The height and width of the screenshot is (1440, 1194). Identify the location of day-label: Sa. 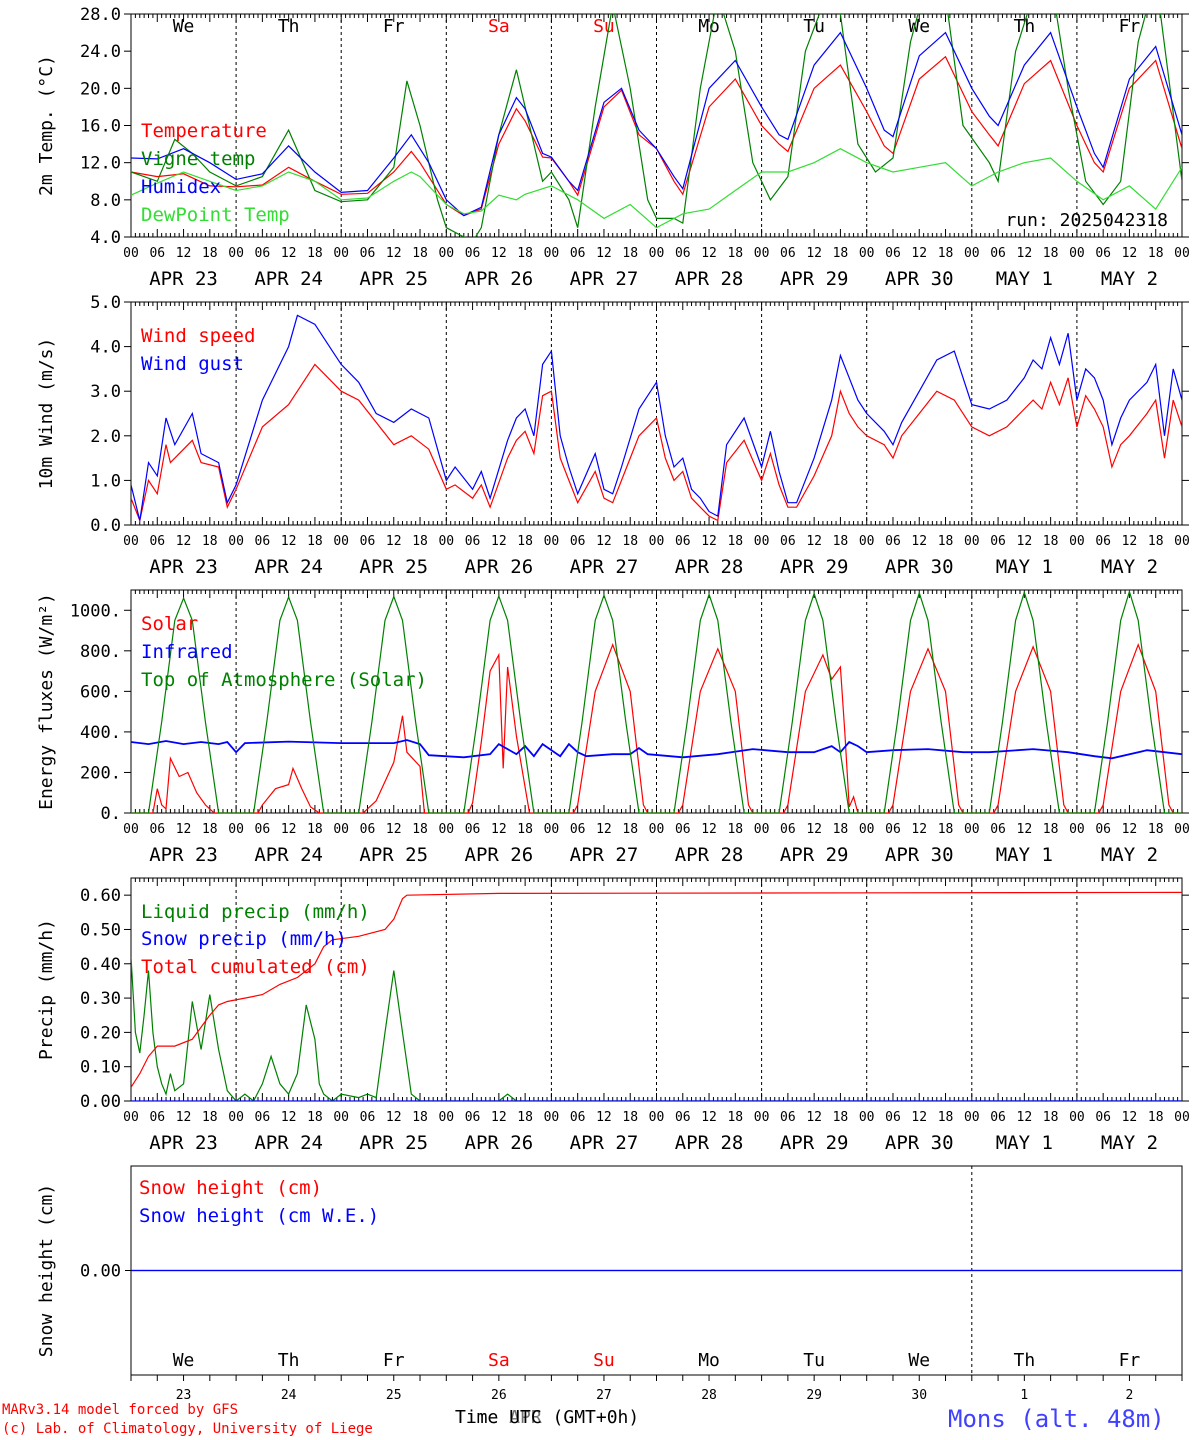
(499, 26).